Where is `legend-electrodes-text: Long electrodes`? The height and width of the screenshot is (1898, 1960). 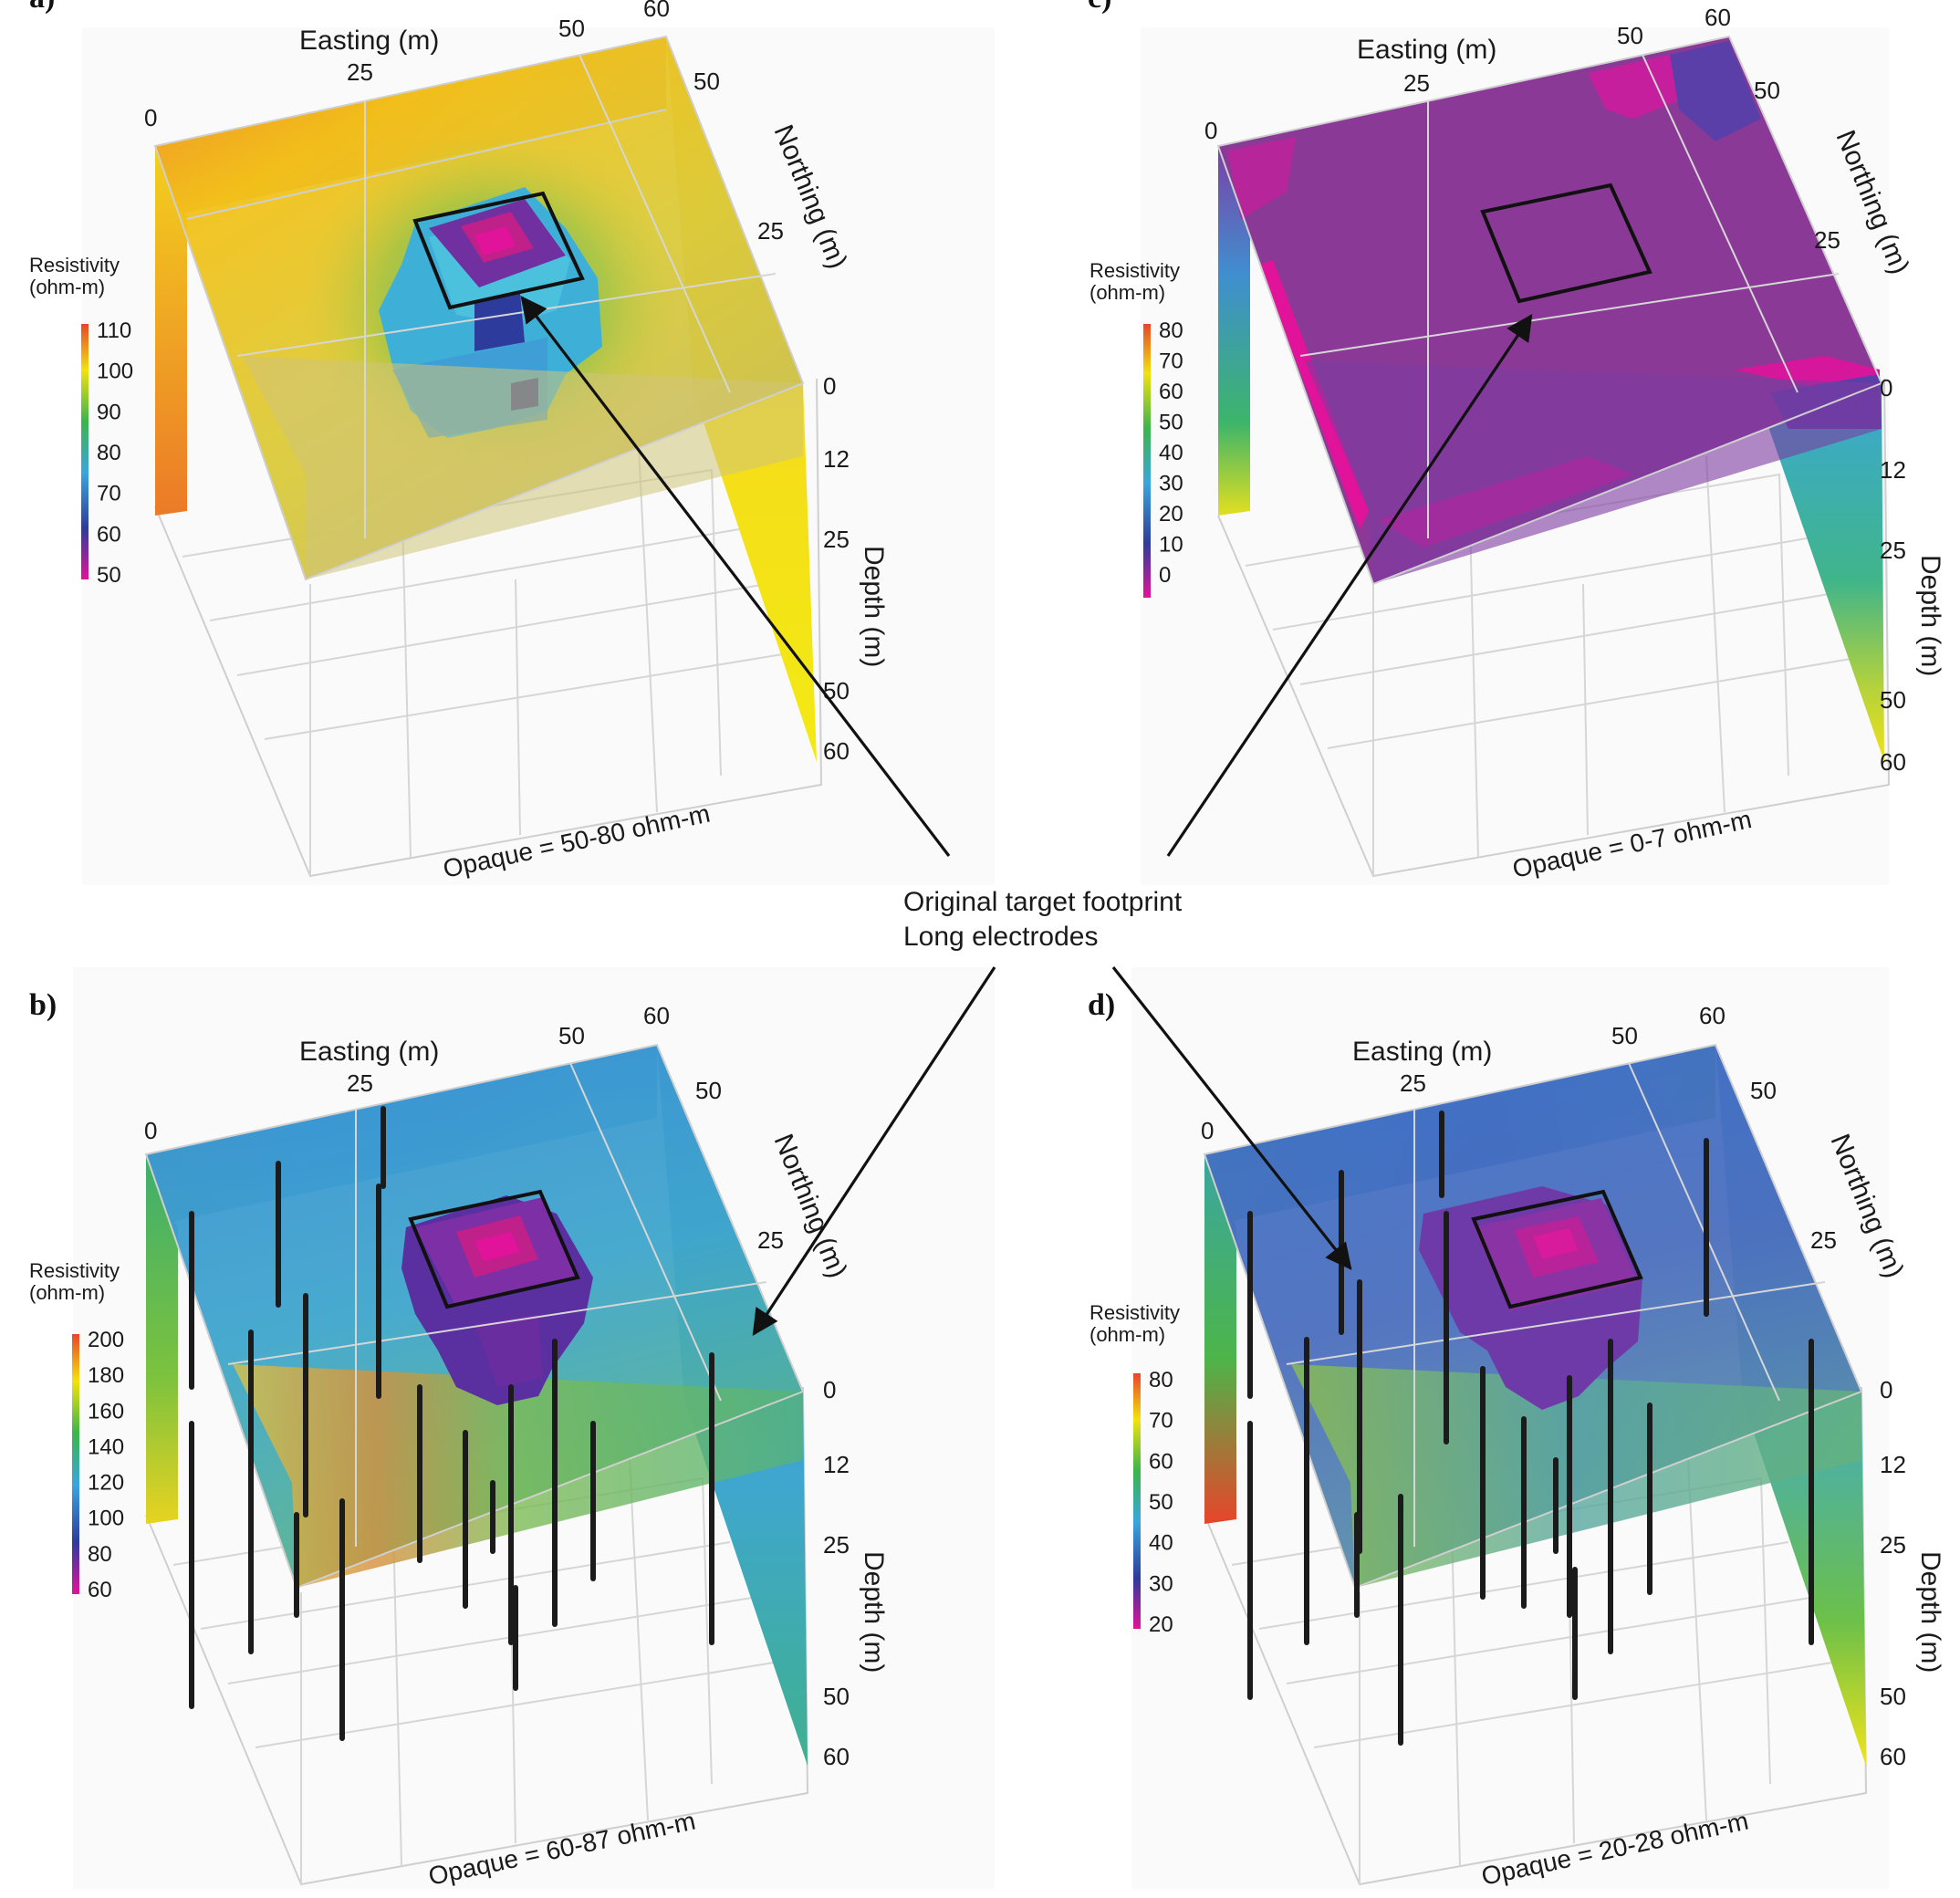
legend-electrodes-text: Long electrodes is located at coordinates (1001, 937).